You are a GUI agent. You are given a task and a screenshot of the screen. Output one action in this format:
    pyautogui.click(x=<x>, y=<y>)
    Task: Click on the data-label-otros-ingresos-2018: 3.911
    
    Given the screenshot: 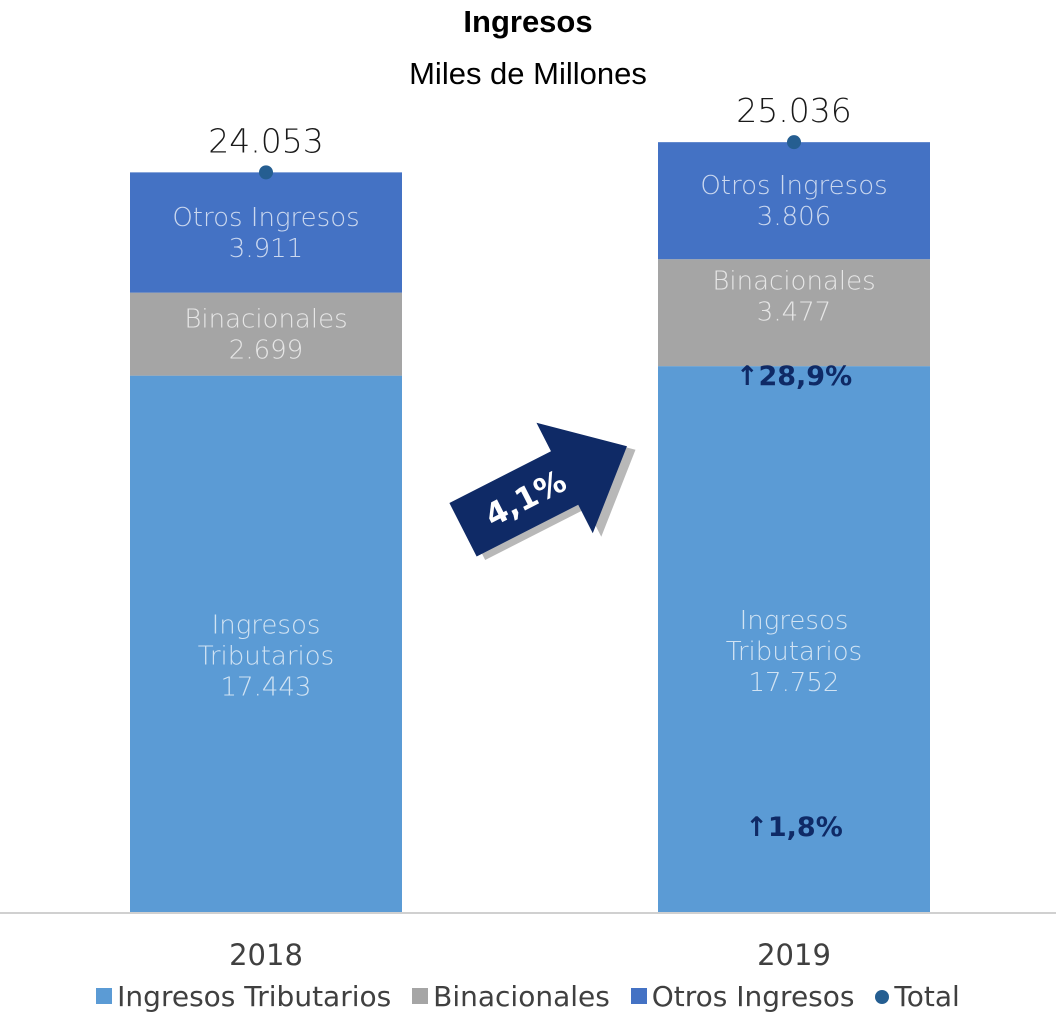 What is the action you would take?
    pyautogui.click(x=266, y=249)
    